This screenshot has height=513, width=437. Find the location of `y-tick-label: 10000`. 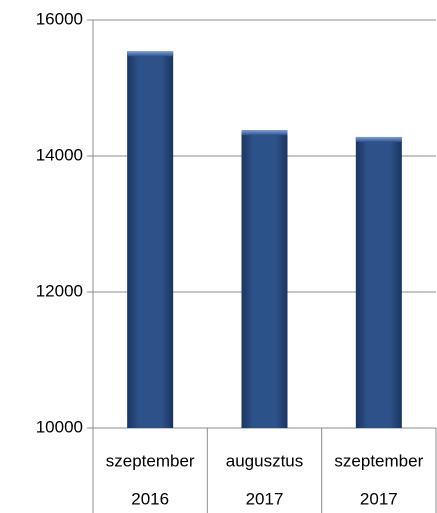

y-tick-label: 10000 is located at coordinates (59, 426).